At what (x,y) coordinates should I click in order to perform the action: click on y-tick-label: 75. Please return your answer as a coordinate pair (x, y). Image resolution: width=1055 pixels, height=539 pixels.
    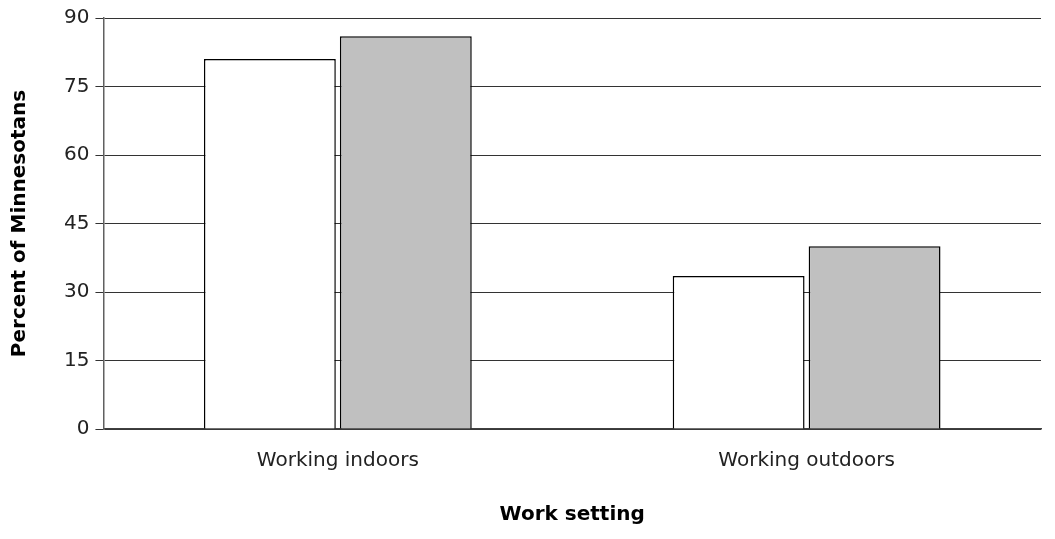
    Looking at the image, I should click on (77, 84).